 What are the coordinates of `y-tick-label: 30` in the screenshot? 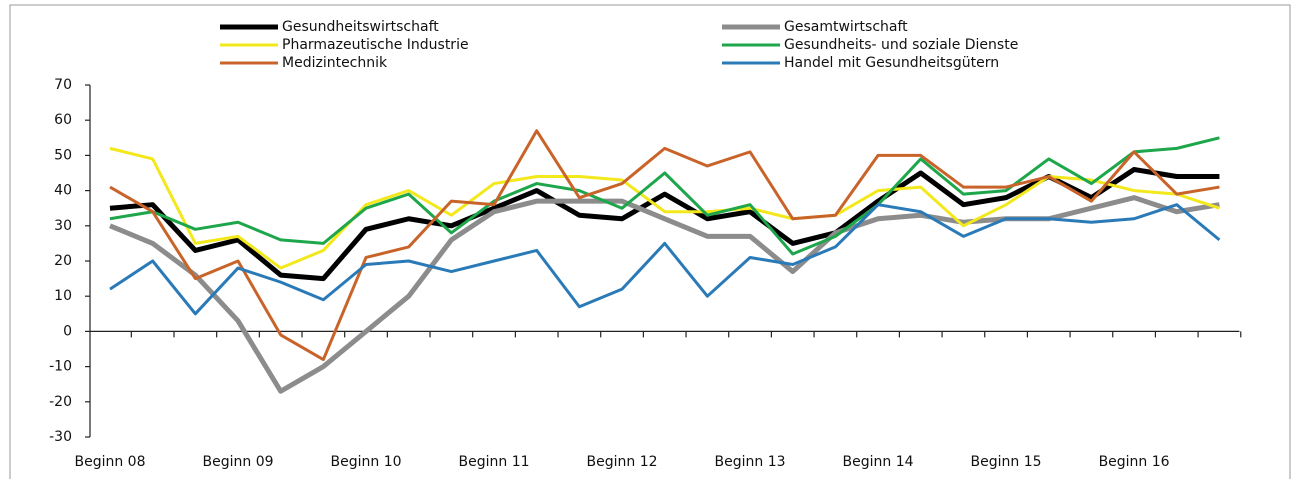 It's located at (63, 226).